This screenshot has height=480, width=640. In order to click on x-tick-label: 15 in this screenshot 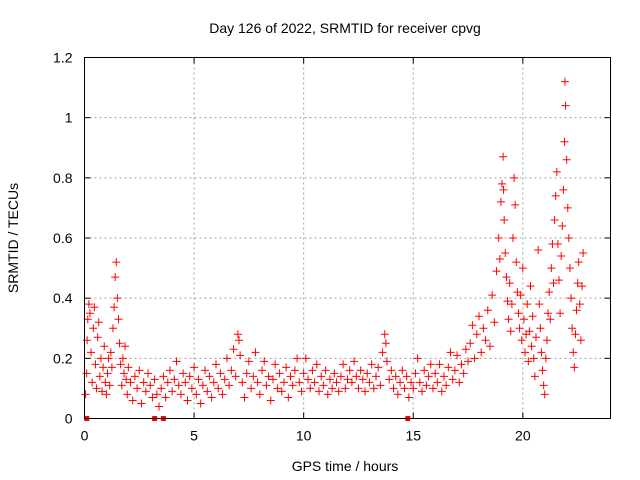, I will do `click(413, 436)`.